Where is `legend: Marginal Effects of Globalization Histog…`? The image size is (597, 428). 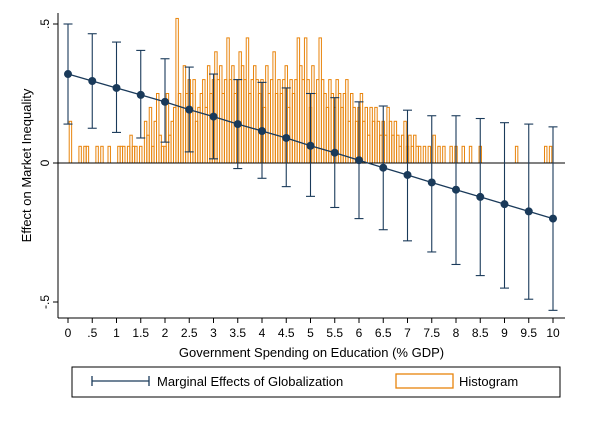
legend: Marginal Effects of Globalization Histog… is located at coordinates (316, 382).